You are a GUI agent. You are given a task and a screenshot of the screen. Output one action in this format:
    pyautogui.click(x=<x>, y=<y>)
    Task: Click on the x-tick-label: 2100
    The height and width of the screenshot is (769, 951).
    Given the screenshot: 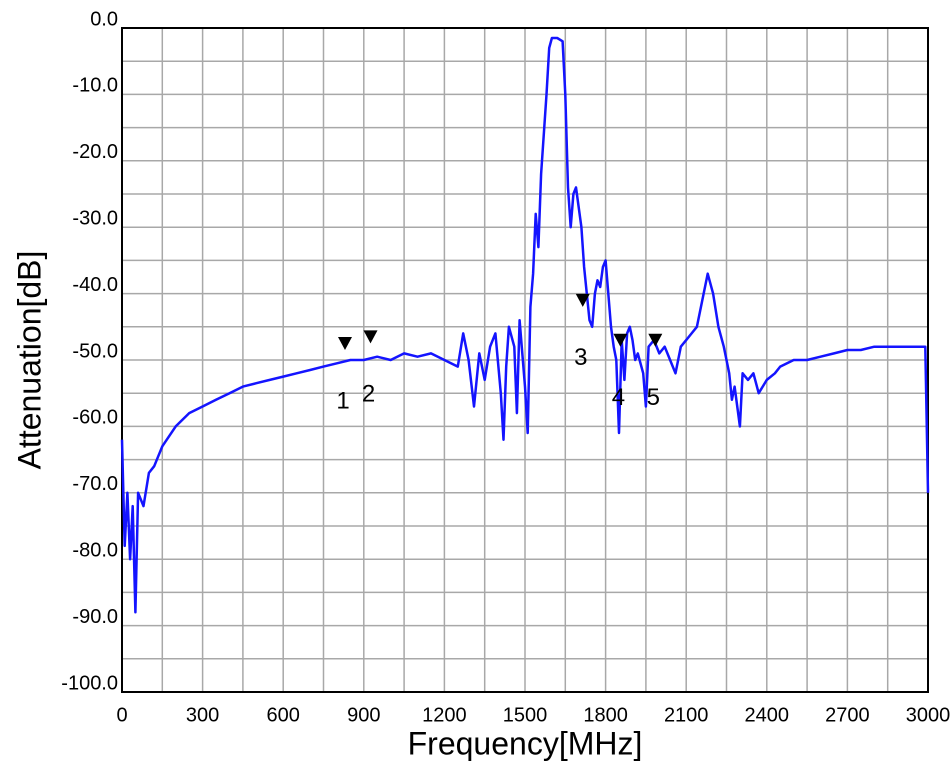 What is the action you would take?
    pyautogui.click(x=686, y=715)
    